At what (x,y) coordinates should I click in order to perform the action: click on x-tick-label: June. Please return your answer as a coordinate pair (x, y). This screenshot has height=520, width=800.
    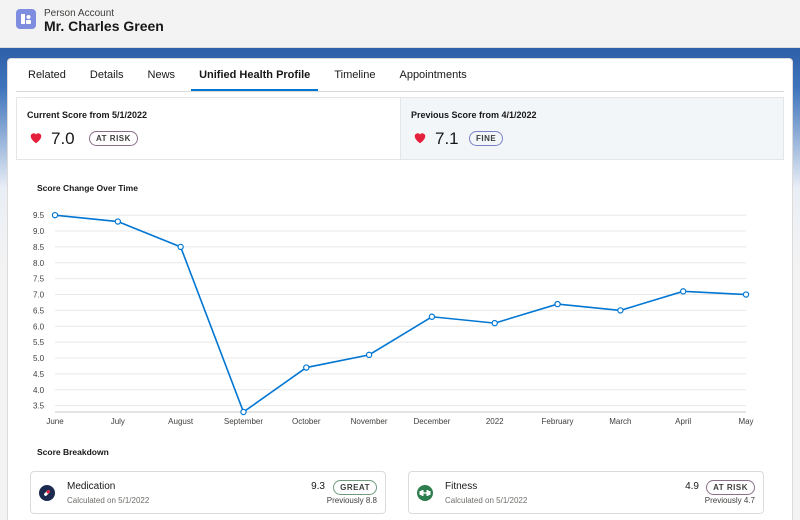
    Looking at the image, I should click on (55, 421).